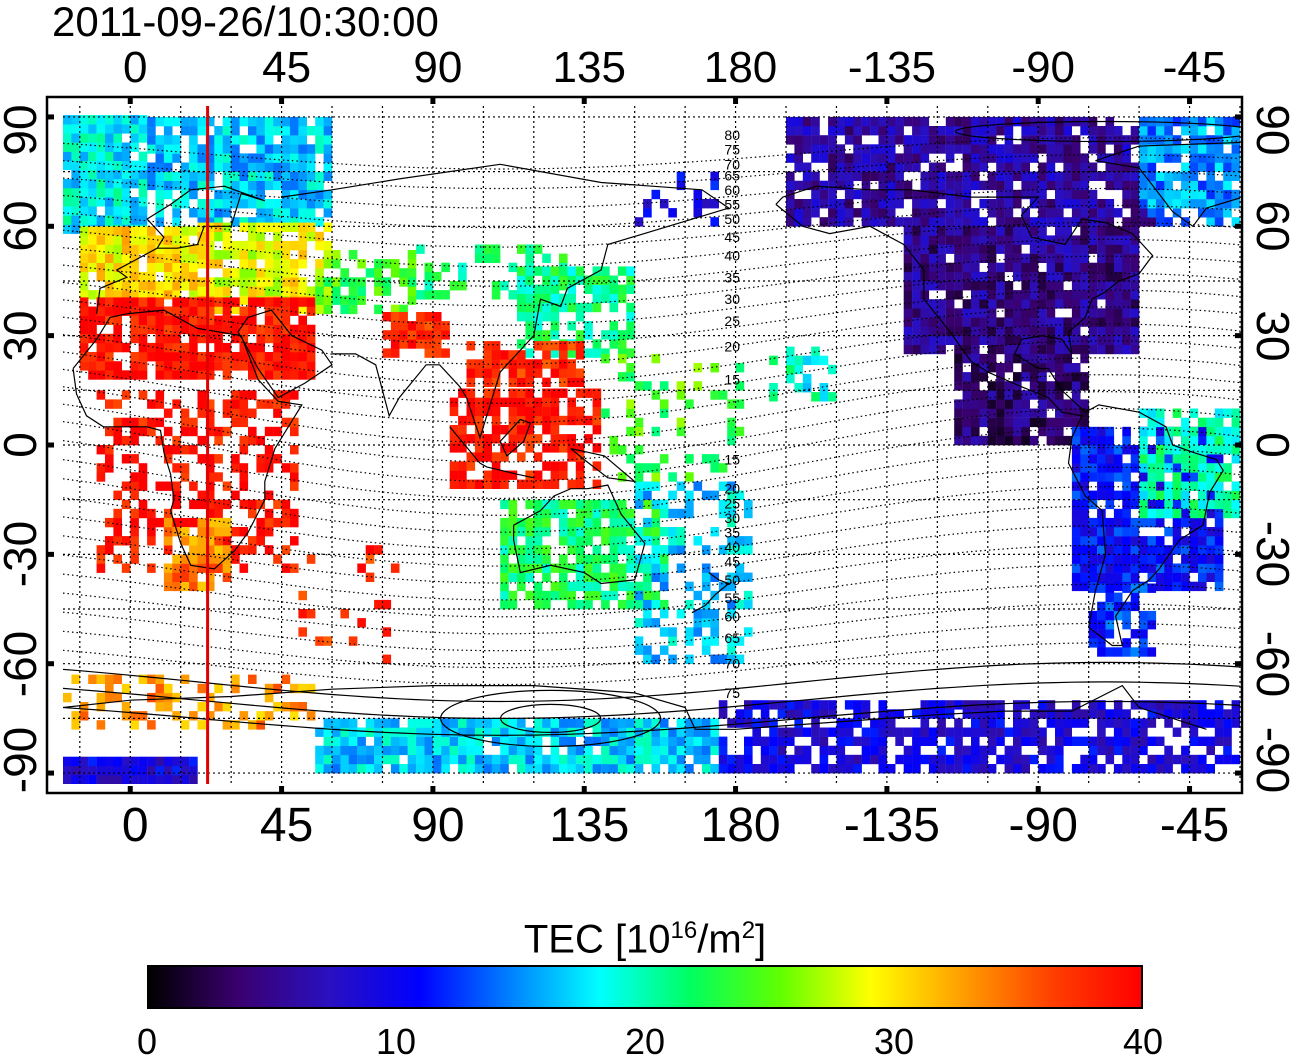 The width and height of the screenshot is (1292, 1062). What do you see at coordinates (135, 67) in the screenshot?
I see `top-longitude-tick-label: 0` at bounding box center [135, 67].